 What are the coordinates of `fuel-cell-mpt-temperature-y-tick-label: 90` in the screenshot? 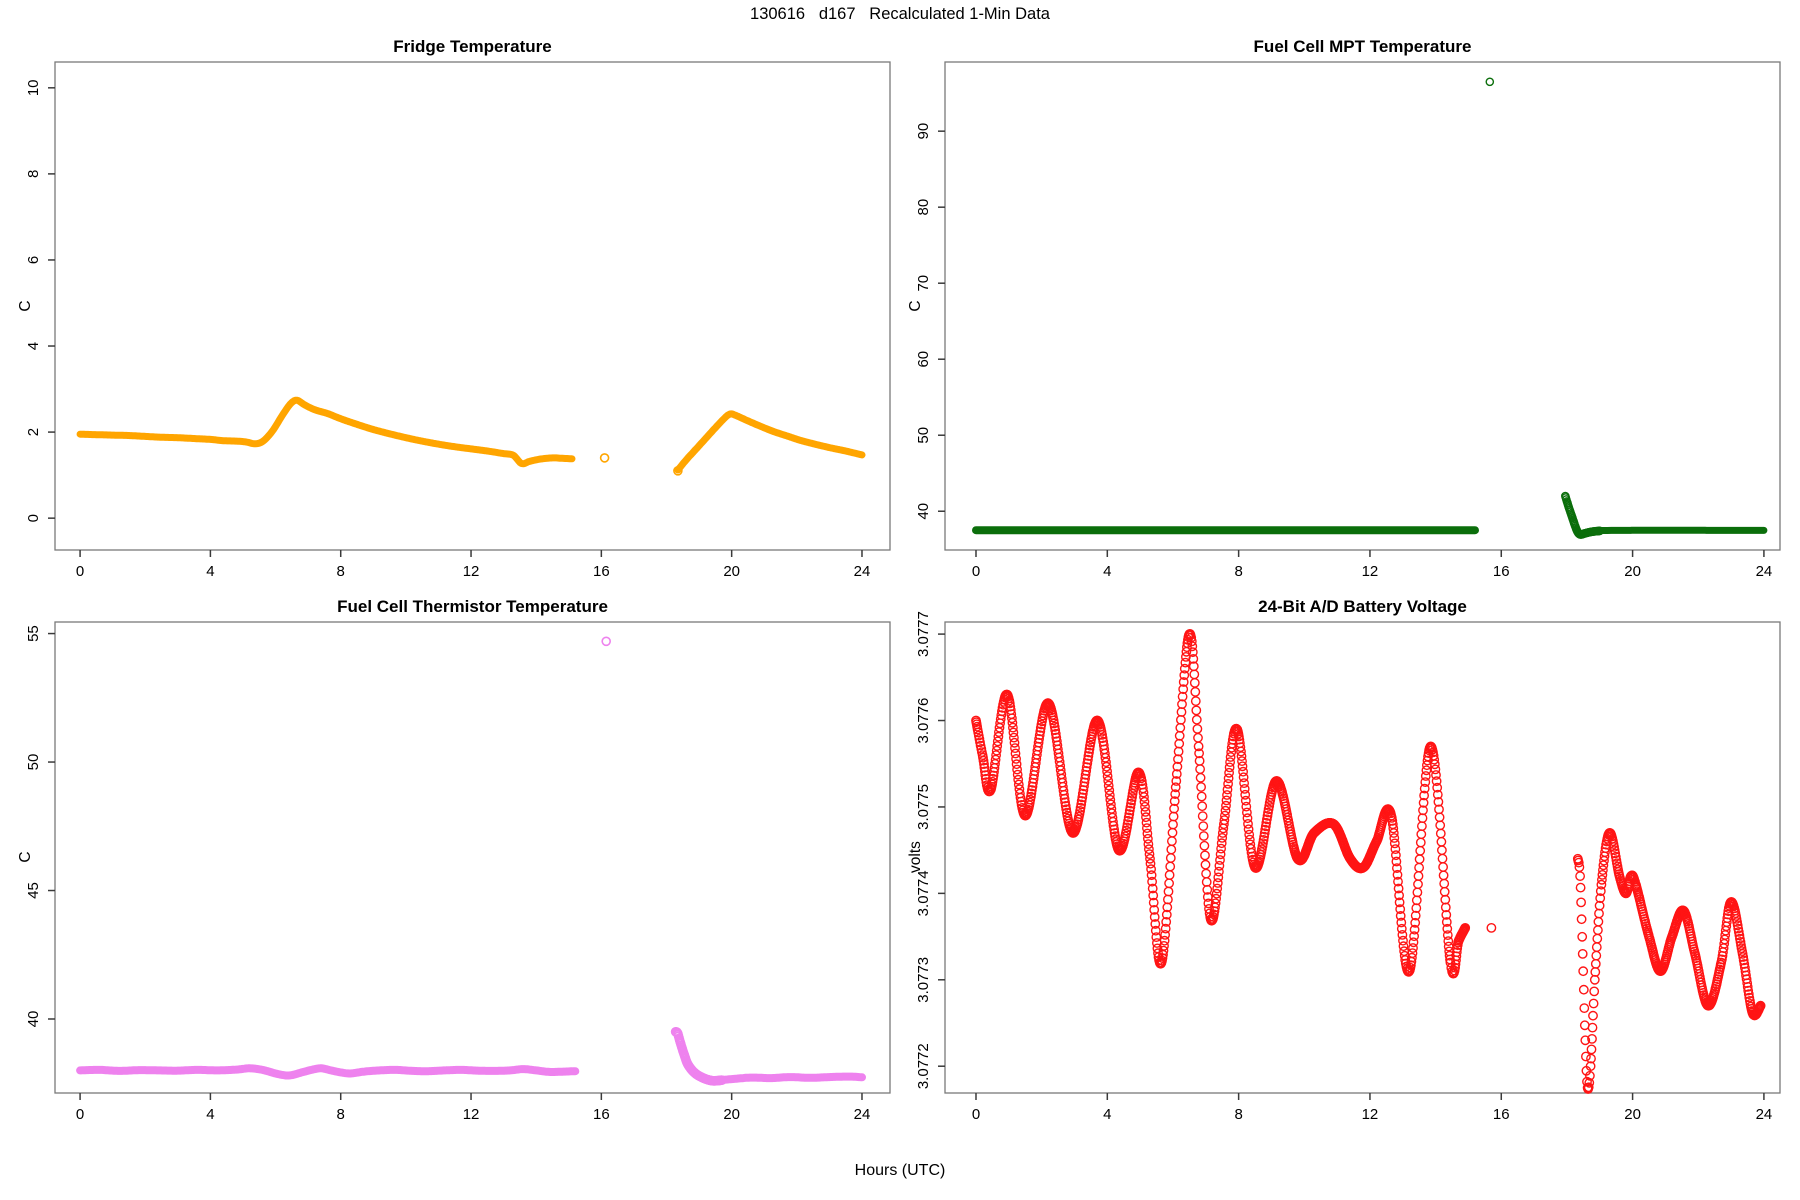 It's located at (923, 131).